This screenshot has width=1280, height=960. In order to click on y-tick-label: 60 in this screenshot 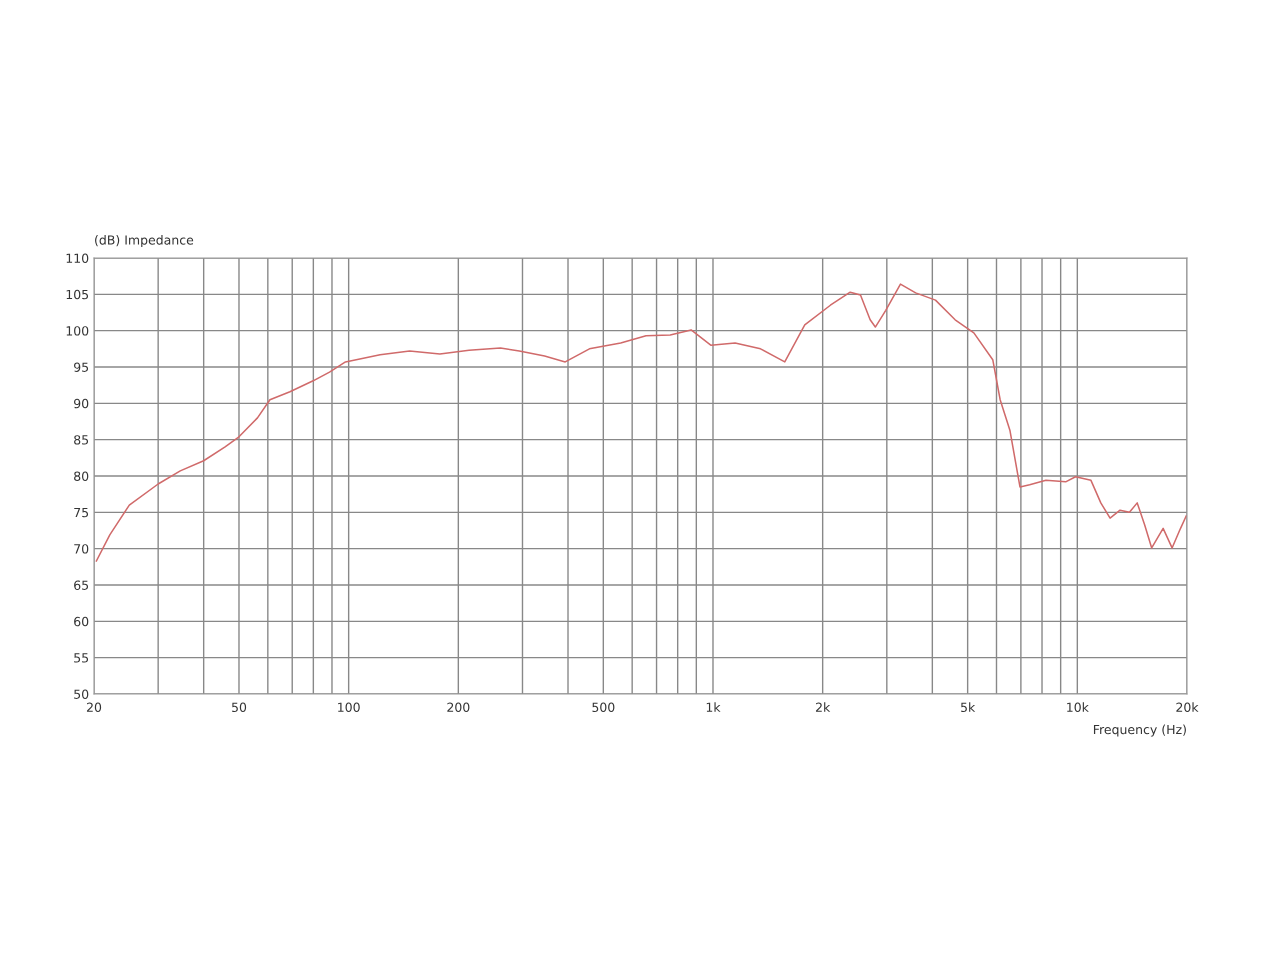, I will do `click(81, 621)`.